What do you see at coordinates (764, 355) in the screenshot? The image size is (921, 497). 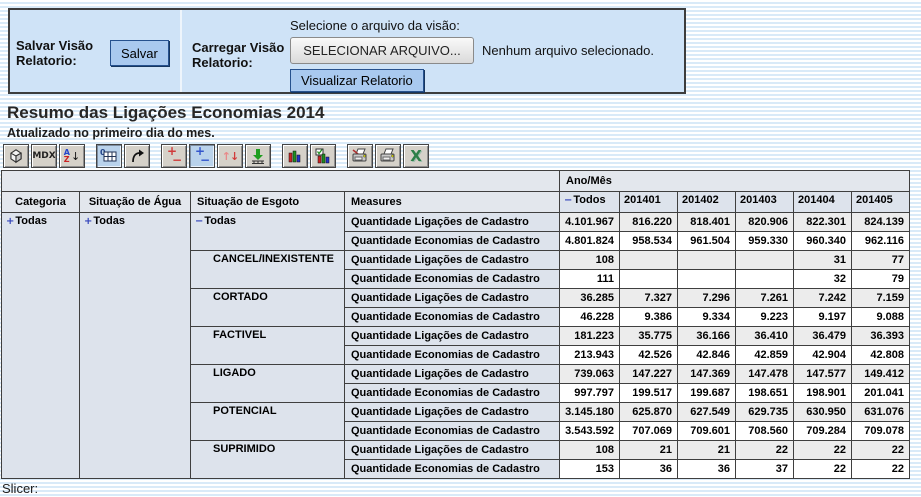 I see `data-cell: 42.859` at bounding box center [764, 355].